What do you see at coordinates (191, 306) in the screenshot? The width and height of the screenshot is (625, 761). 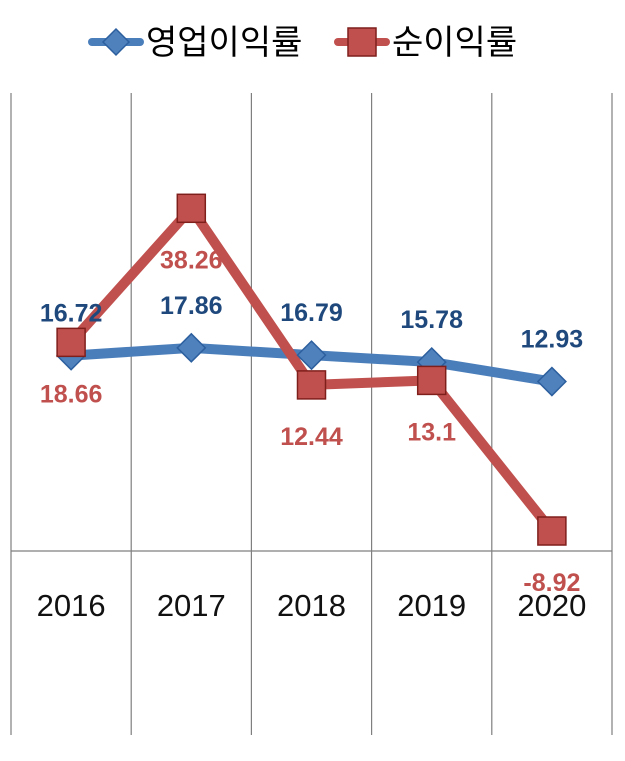 I see `operating-margin-data-label: 17.86` at bounding box center [191, 306].